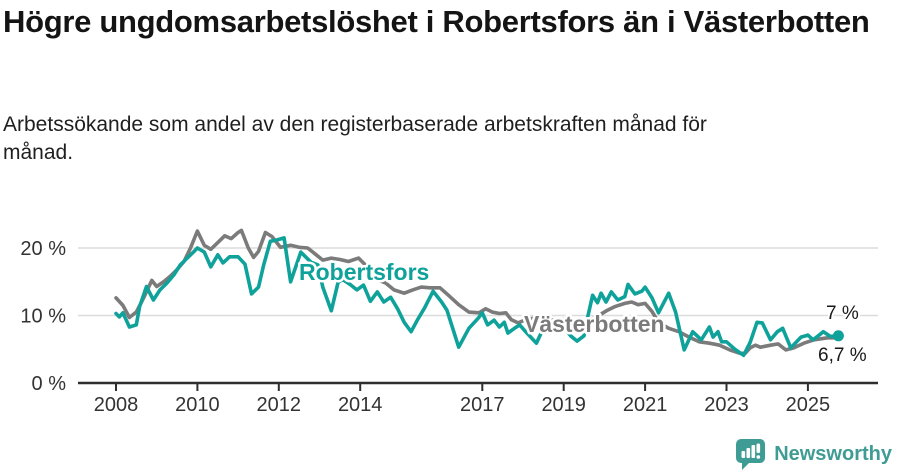 Image resolution: width=900 pixels, height=474 pixels. I want to click on x-tick-label: 2023, so click(726, 405).